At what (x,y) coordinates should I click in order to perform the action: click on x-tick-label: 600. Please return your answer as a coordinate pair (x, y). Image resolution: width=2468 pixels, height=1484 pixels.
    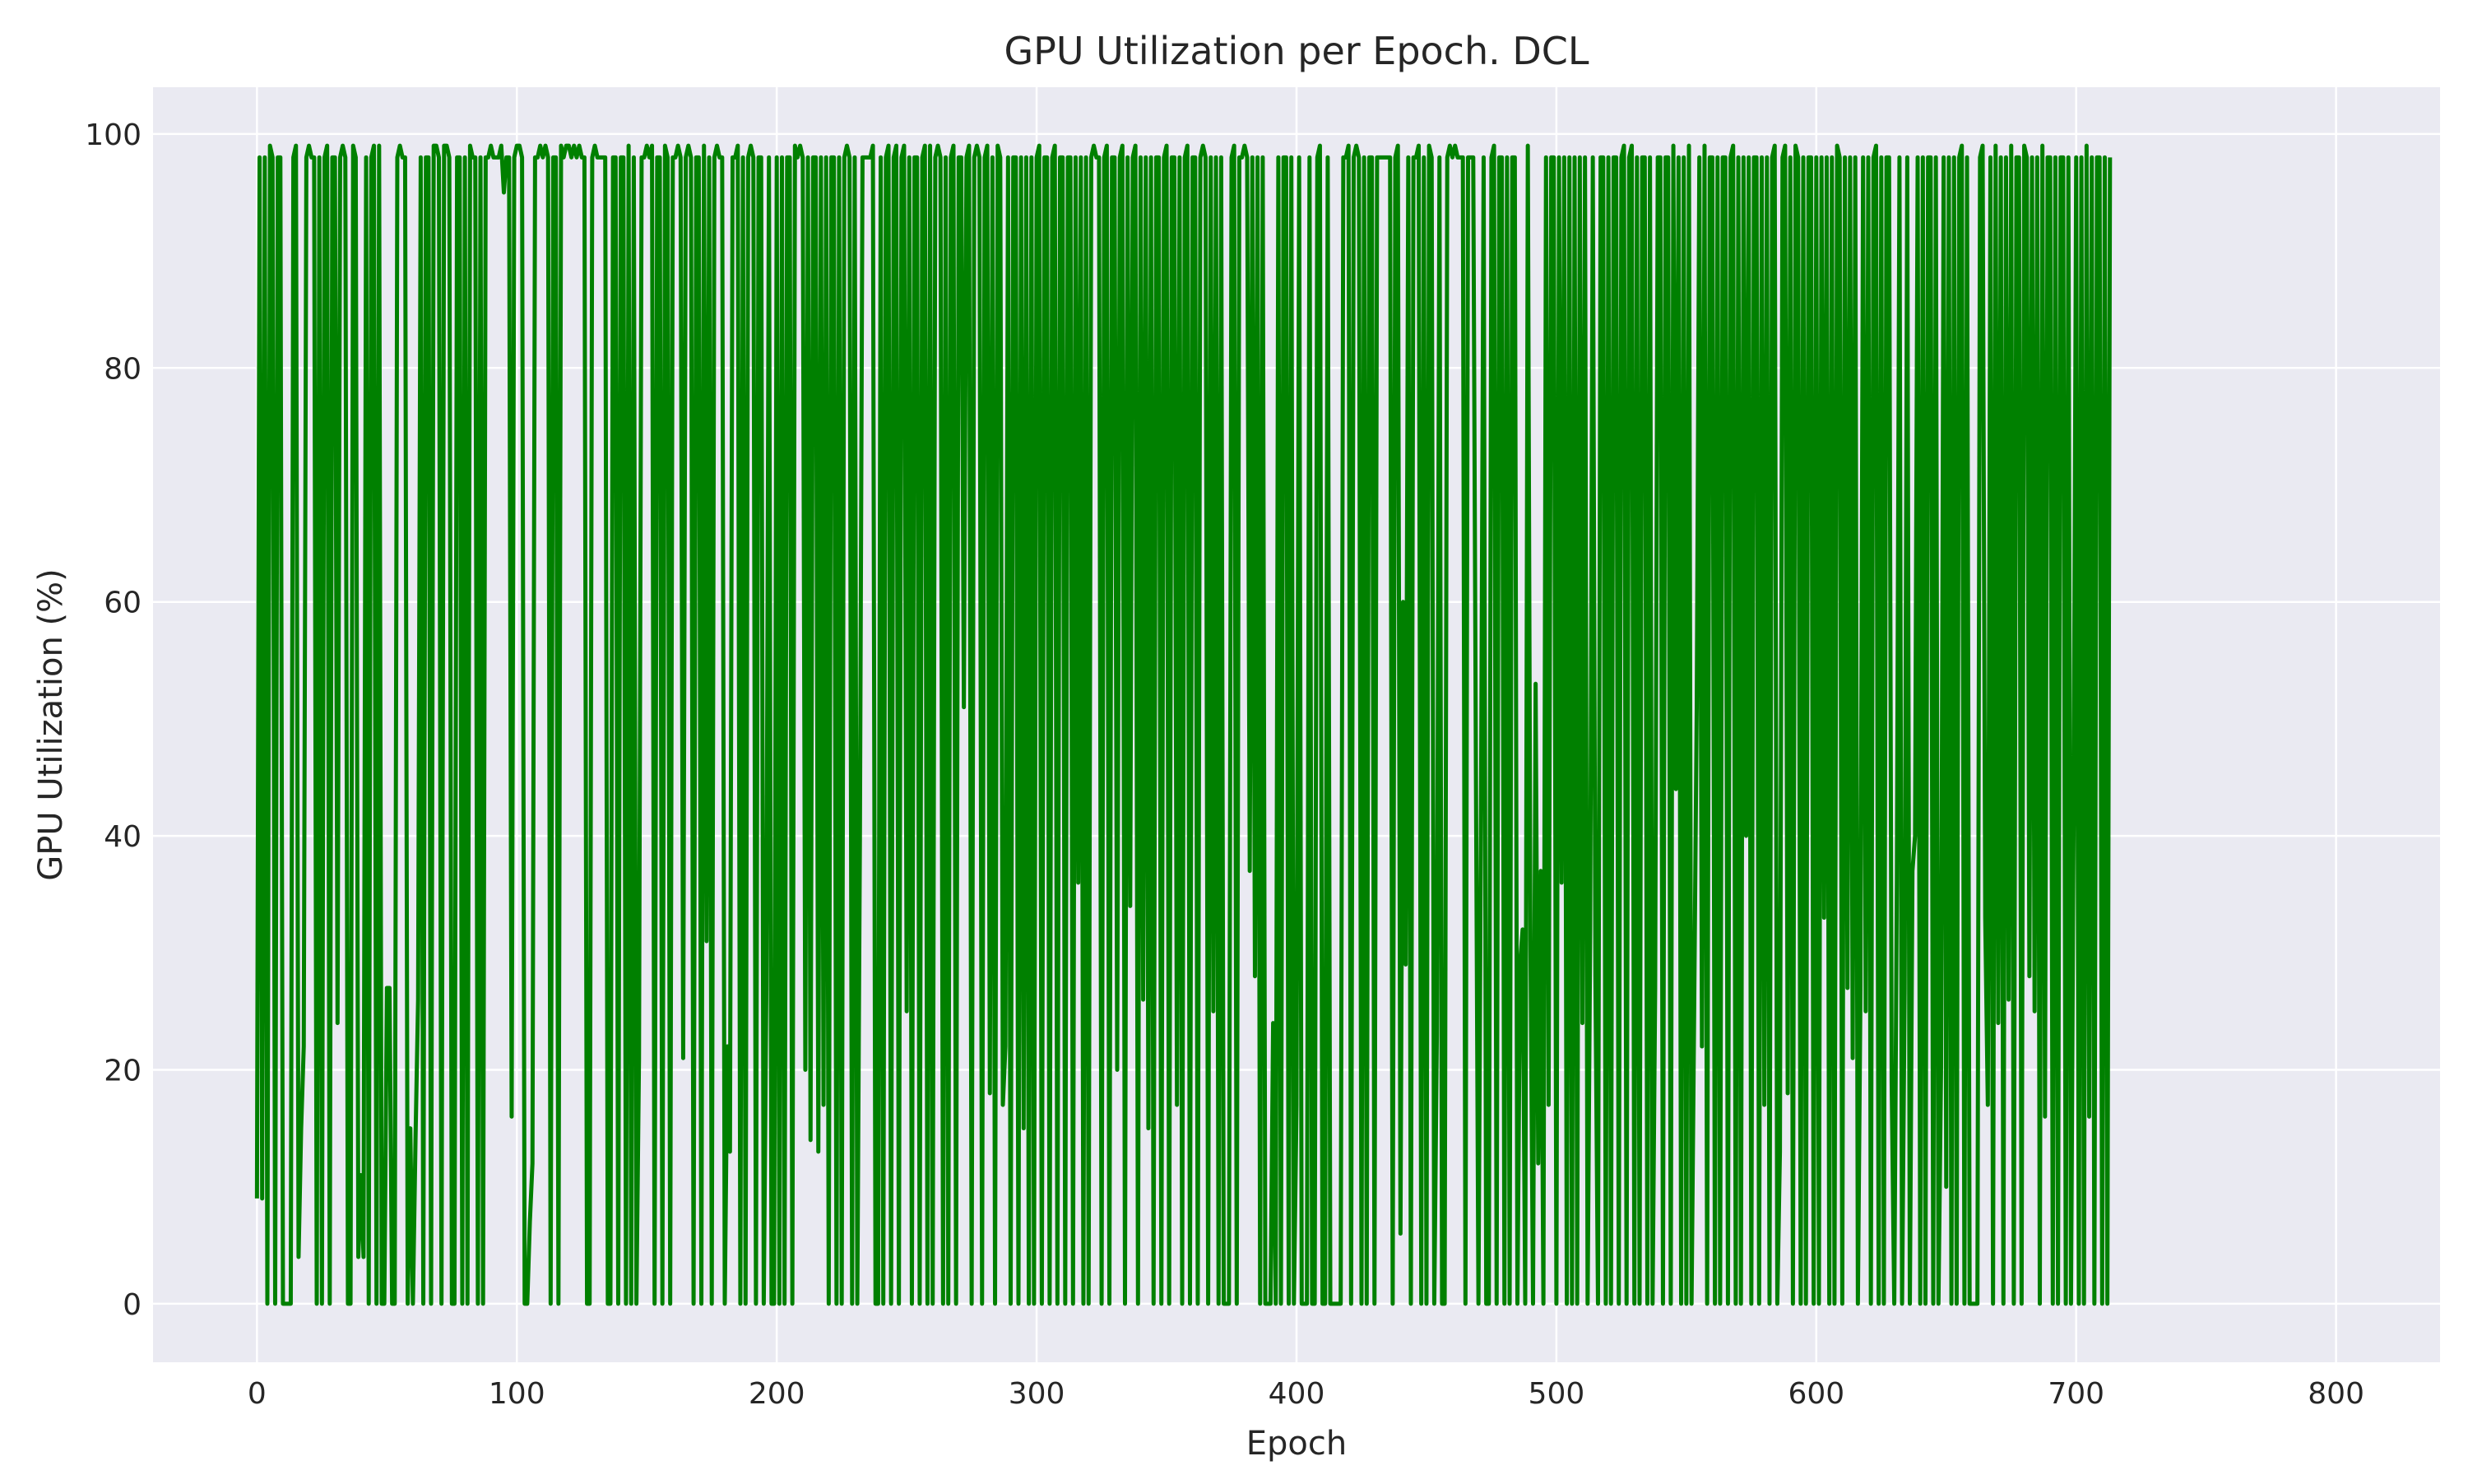
    Looking at the image, I should click on (1816, 1394).